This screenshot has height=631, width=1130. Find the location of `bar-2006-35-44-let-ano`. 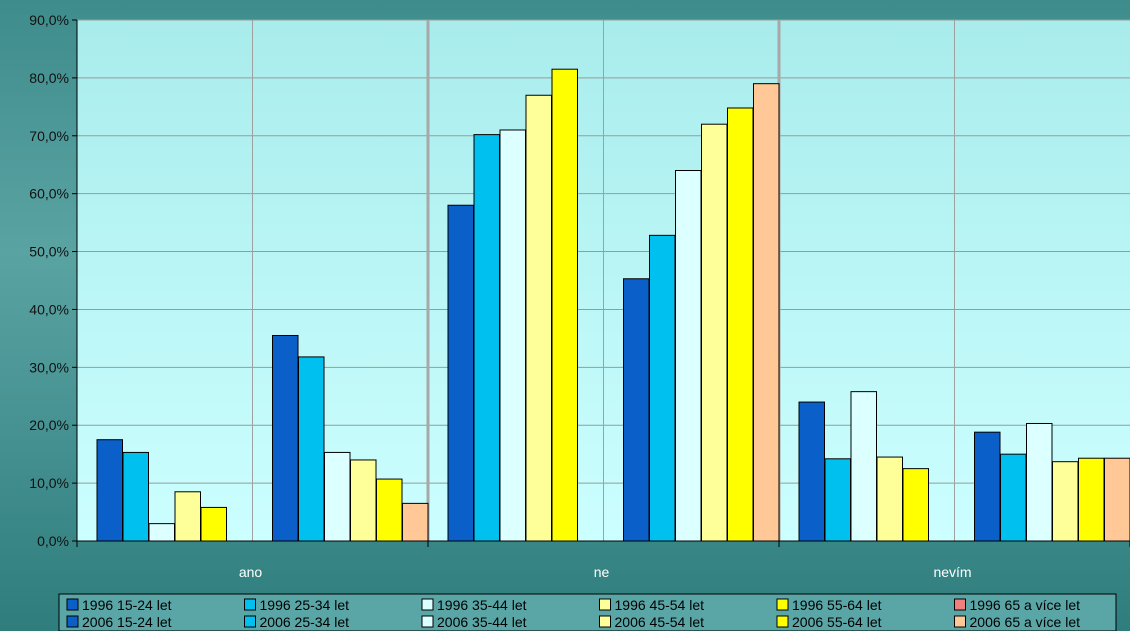

bar-2006-35-44-let-ano is located at coordinates (337, 496).